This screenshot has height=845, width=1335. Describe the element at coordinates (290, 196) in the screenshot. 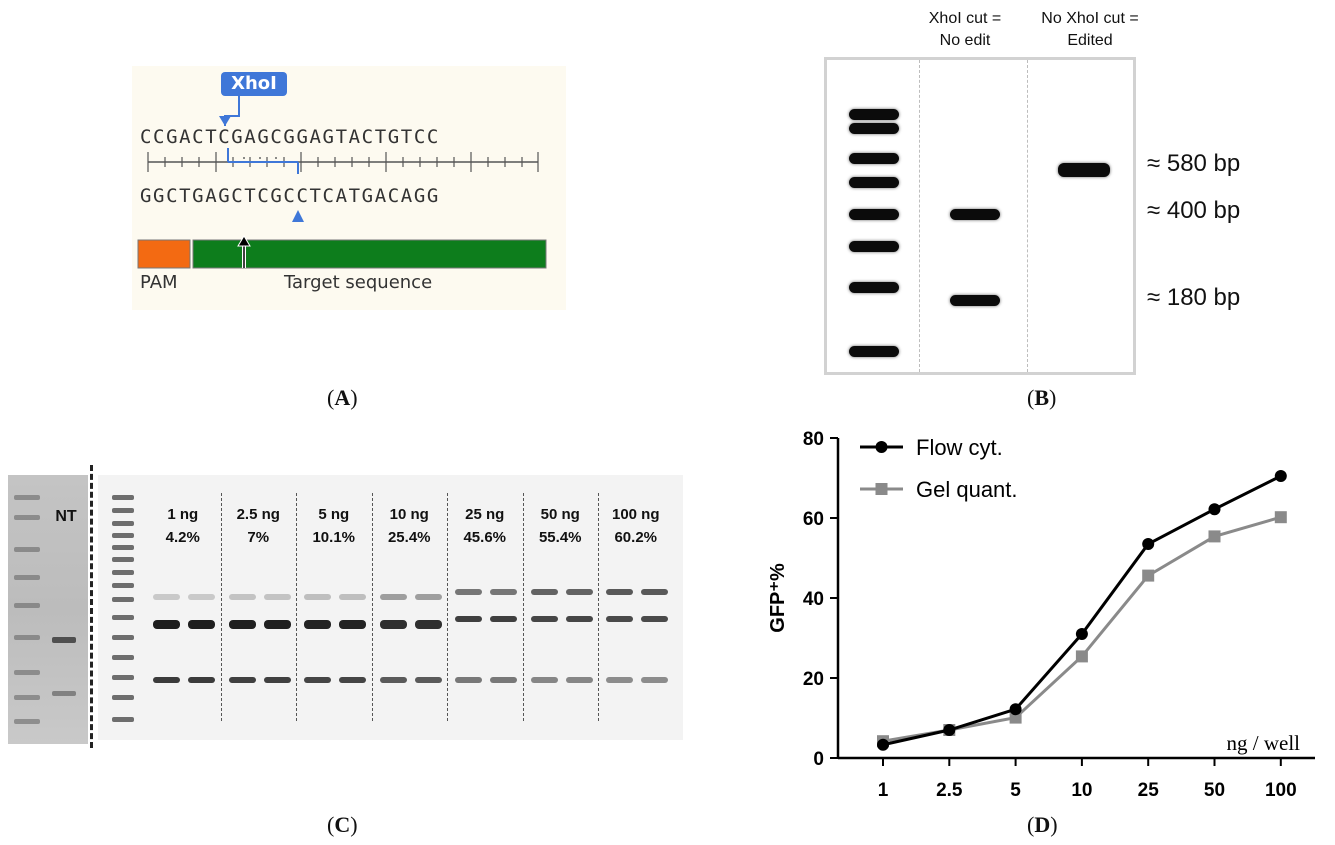

I see `bottom-strand-sequence: GGCTGAGCTCGCCTCATGACAGG` at that location.